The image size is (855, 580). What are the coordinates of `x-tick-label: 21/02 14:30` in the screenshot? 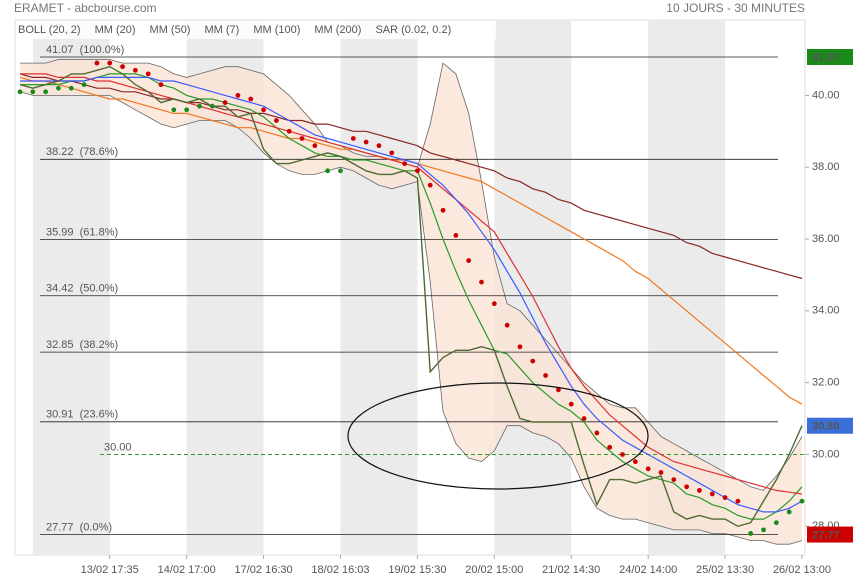 It's located at (571, 570).